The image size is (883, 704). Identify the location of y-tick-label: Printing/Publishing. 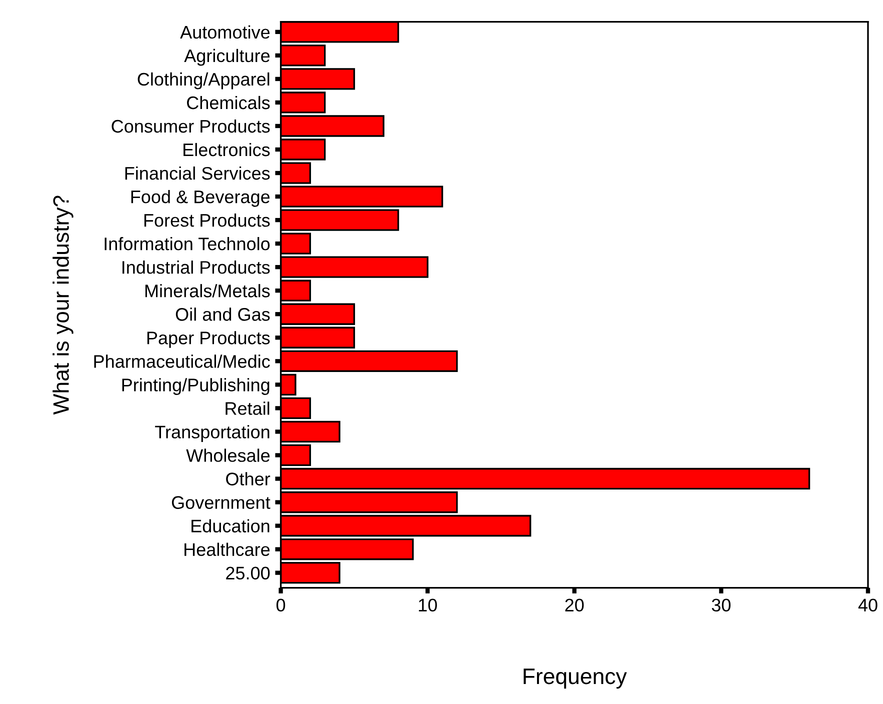
(196, 386).